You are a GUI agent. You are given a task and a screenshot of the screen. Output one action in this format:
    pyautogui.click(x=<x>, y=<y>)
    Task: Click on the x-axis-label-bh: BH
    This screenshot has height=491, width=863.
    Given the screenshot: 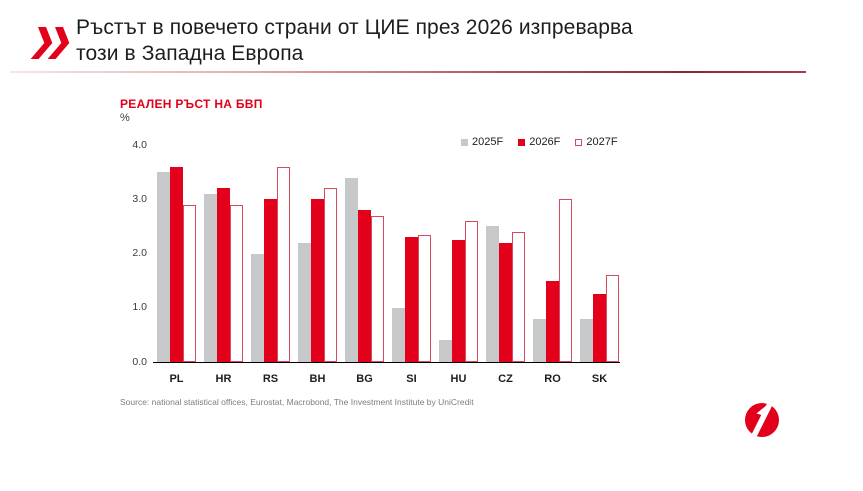 What is the action you would take?
    pyautogui.click(x=317, y=379)
    